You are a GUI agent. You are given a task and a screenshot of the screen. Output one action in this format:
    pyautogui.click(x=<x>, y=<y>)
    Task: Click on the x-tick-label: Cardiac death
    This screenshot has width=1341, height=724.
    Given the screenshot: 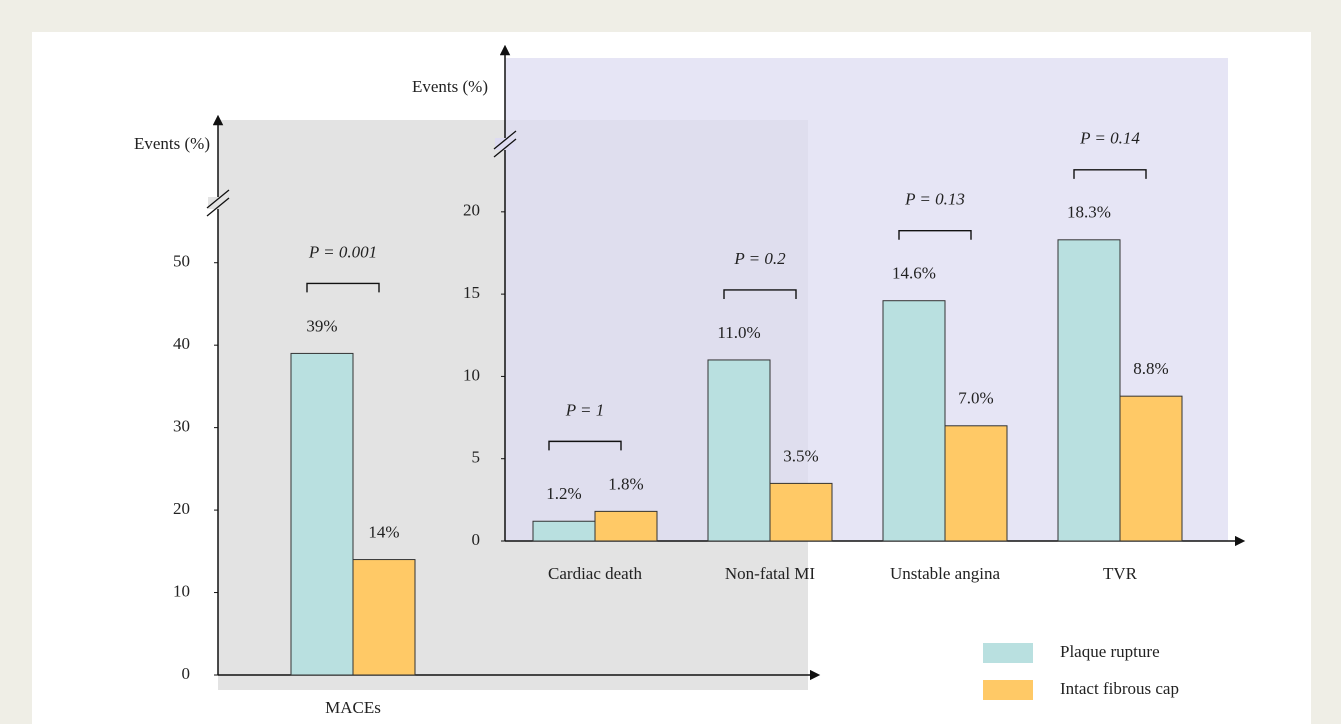 What is the action you would take?
    pyautogui.click(x=595, y=573)
    